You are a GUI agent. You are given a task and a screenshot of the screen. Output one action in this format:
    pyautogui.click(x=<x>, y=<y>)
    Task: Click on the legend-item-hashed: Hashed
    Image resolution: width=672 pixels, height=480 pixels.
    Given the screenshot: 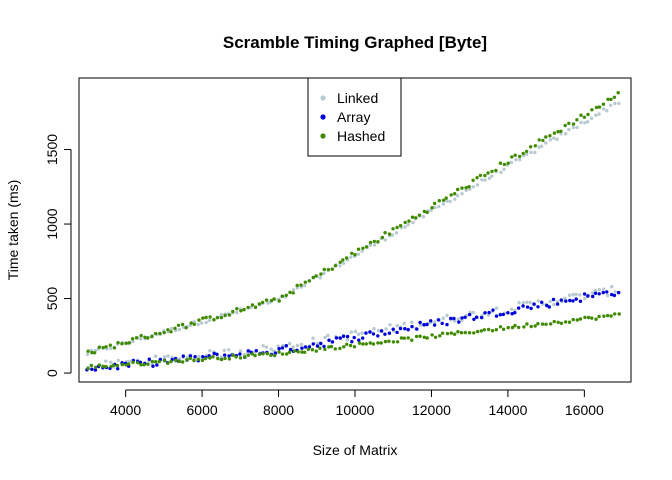 What is the action you would take?
    pyautogui.click(x=352, y=136)
    